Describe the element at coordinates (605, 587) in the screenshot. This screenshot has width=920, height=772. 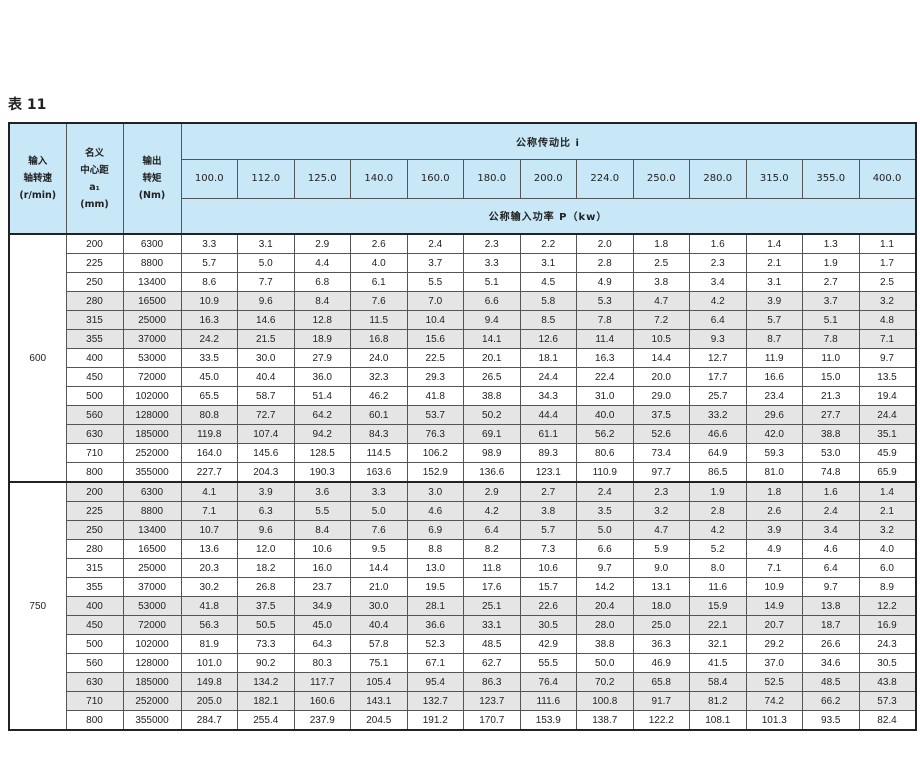
I see `power-cell: 14.2` at that location.